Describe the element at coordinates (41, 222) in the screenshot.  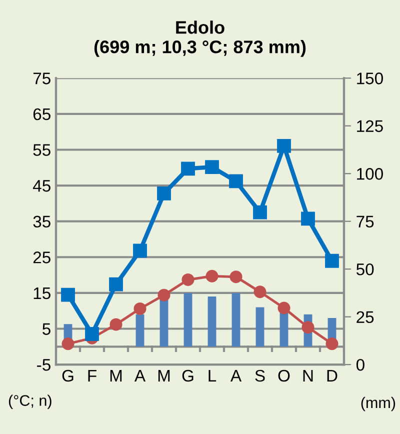
I see `y-tick-label: 35` at that location.